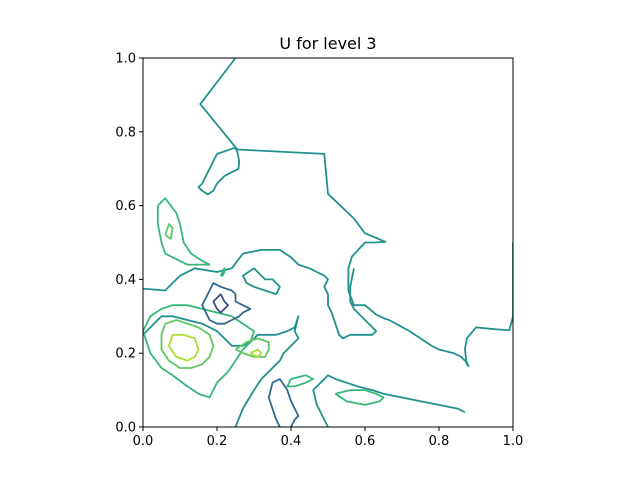 The width and height of the screenshot is (640, 480). I want to click on x-tick-label: 0.8, so click(439, 441).